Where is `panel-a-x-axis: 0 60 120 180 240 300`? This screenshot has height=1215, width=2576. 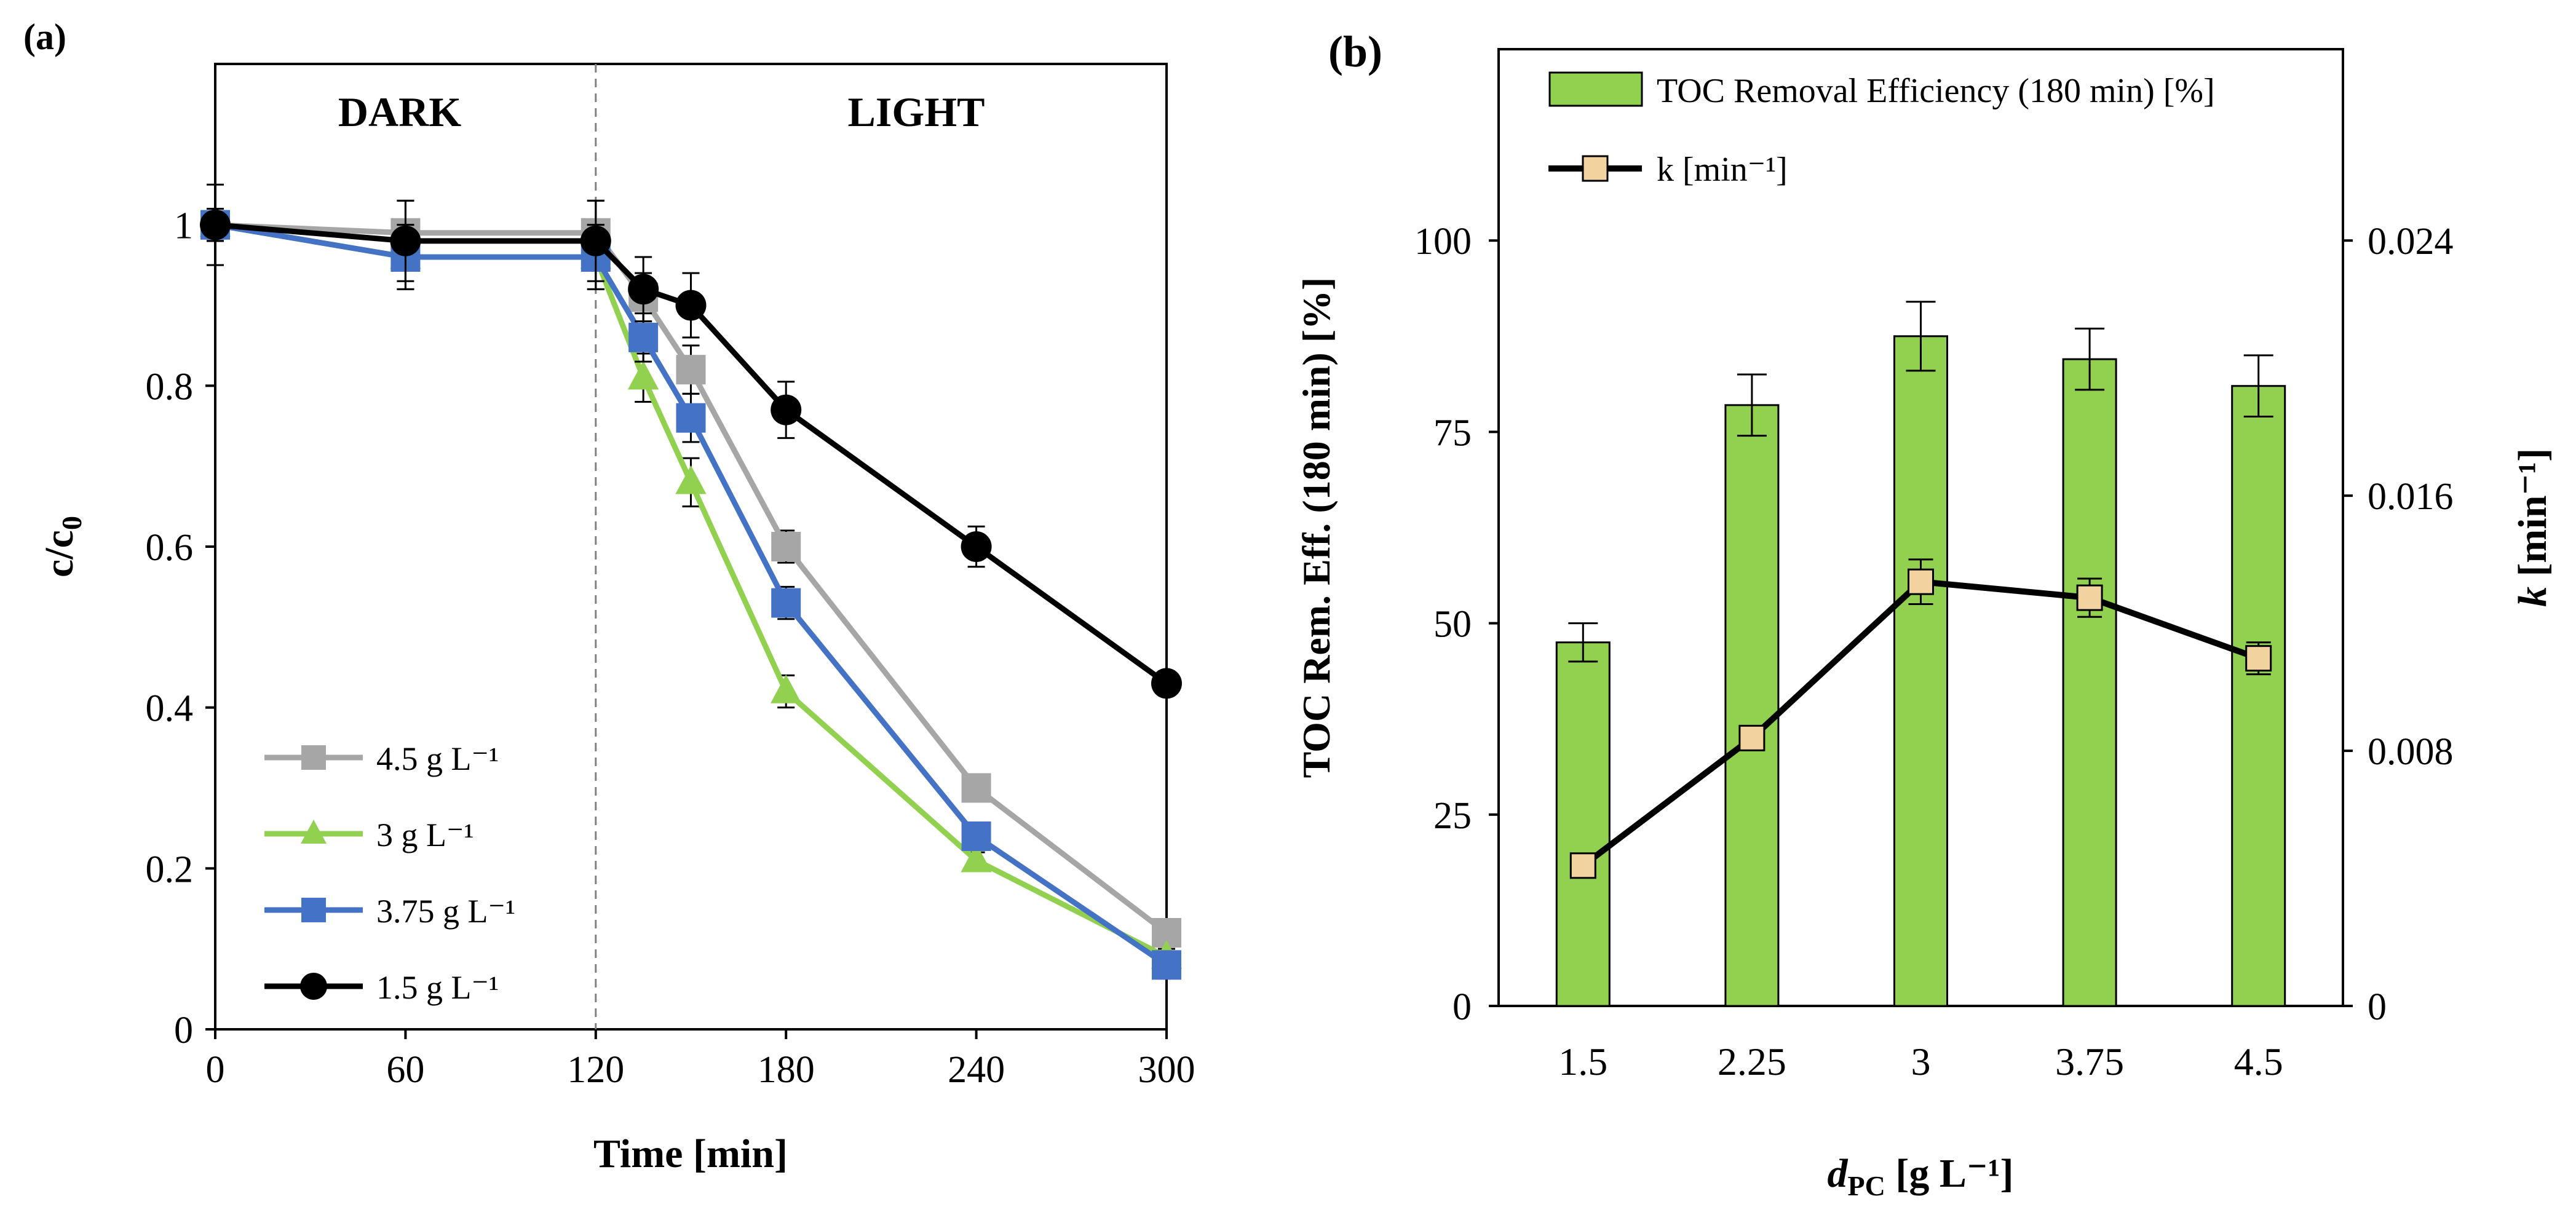
panel-a-x-axis: 0 60 120 180 240 300 is located at coordinates (700, 1060).